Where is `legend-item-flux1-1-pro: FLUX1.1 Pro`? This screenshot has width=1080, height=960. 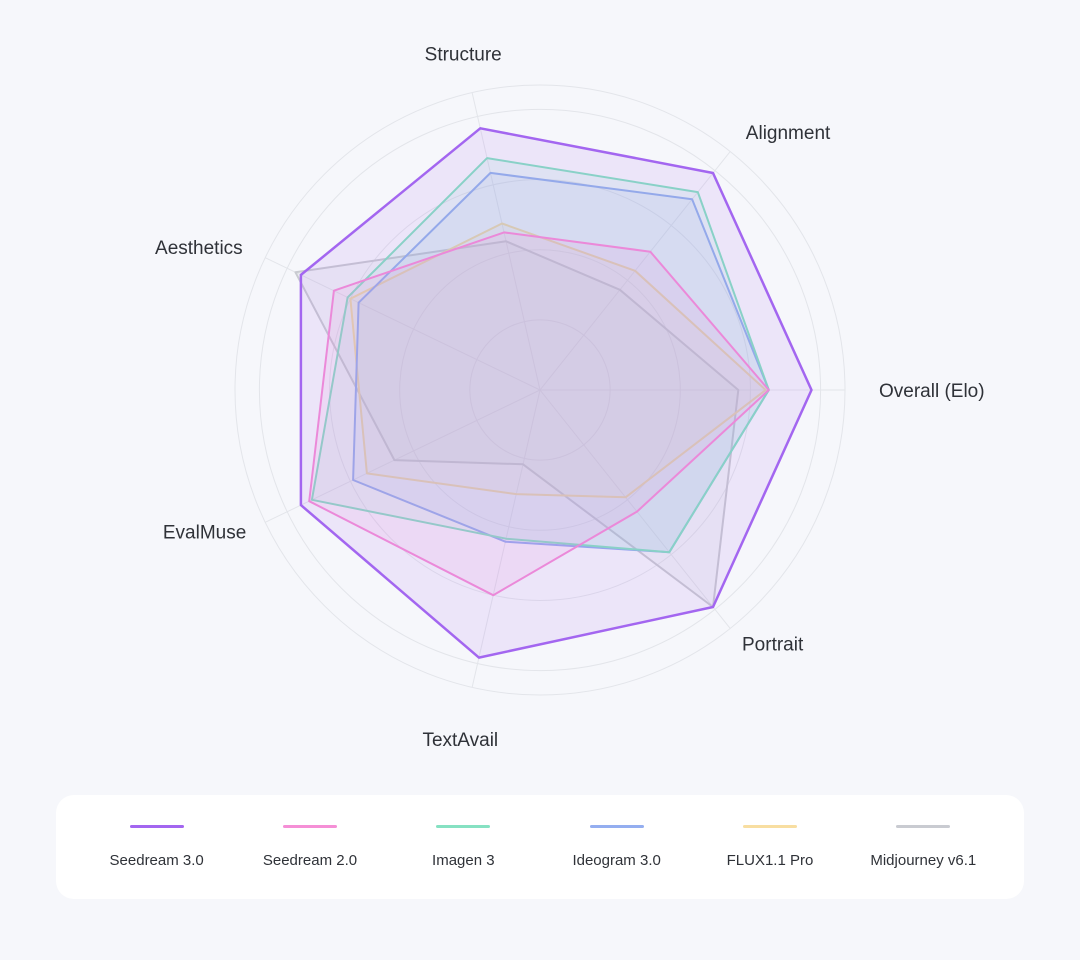 legend-item-flux1-1-pro: FLUX1.1 Pro is located at coordinates (770, 832).